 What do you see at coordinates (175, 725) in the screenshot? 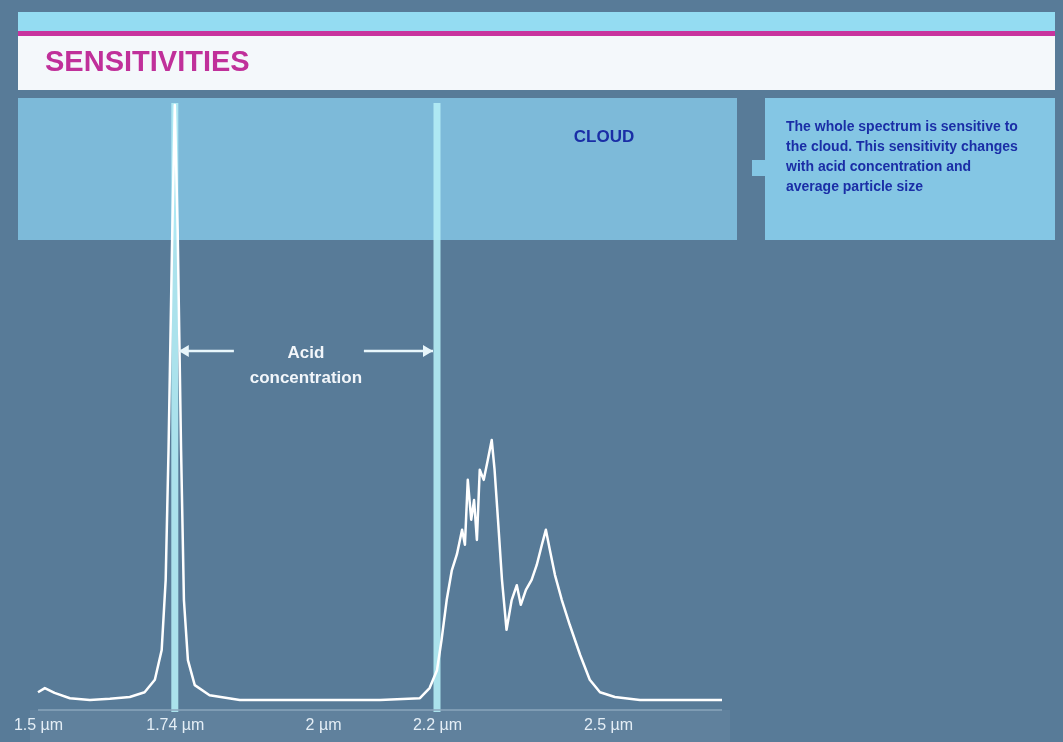
I see `x-tick-label: 1.74 µm` at bounding box center [175, 725].